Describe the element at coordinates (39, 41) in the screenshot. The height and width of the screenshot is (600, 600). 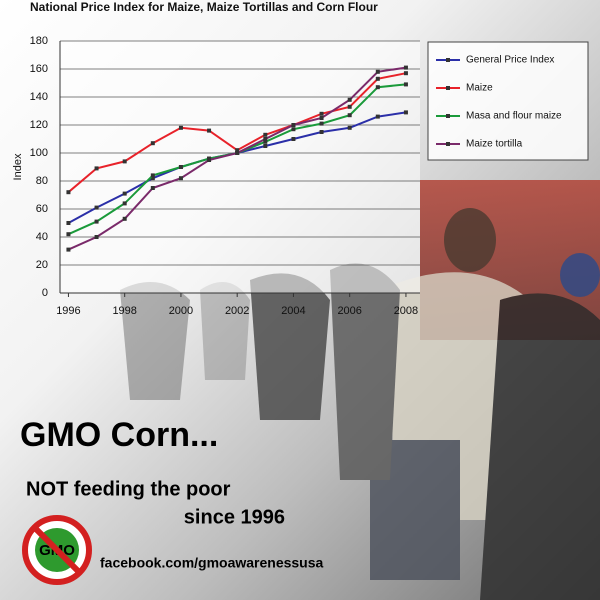
I see `y-tick-label: 180` at that location.